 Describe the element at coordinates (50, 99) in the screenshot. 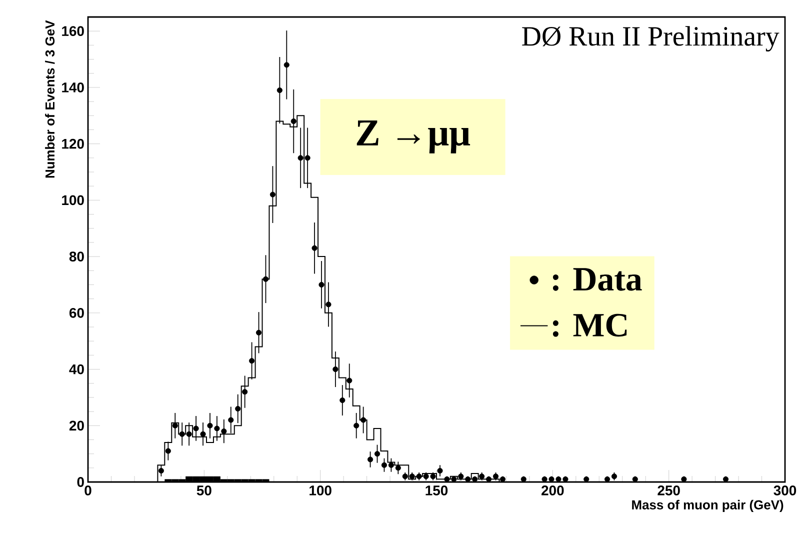

I see `y-axis-title: Number of Events / 3 GeV` at that location.